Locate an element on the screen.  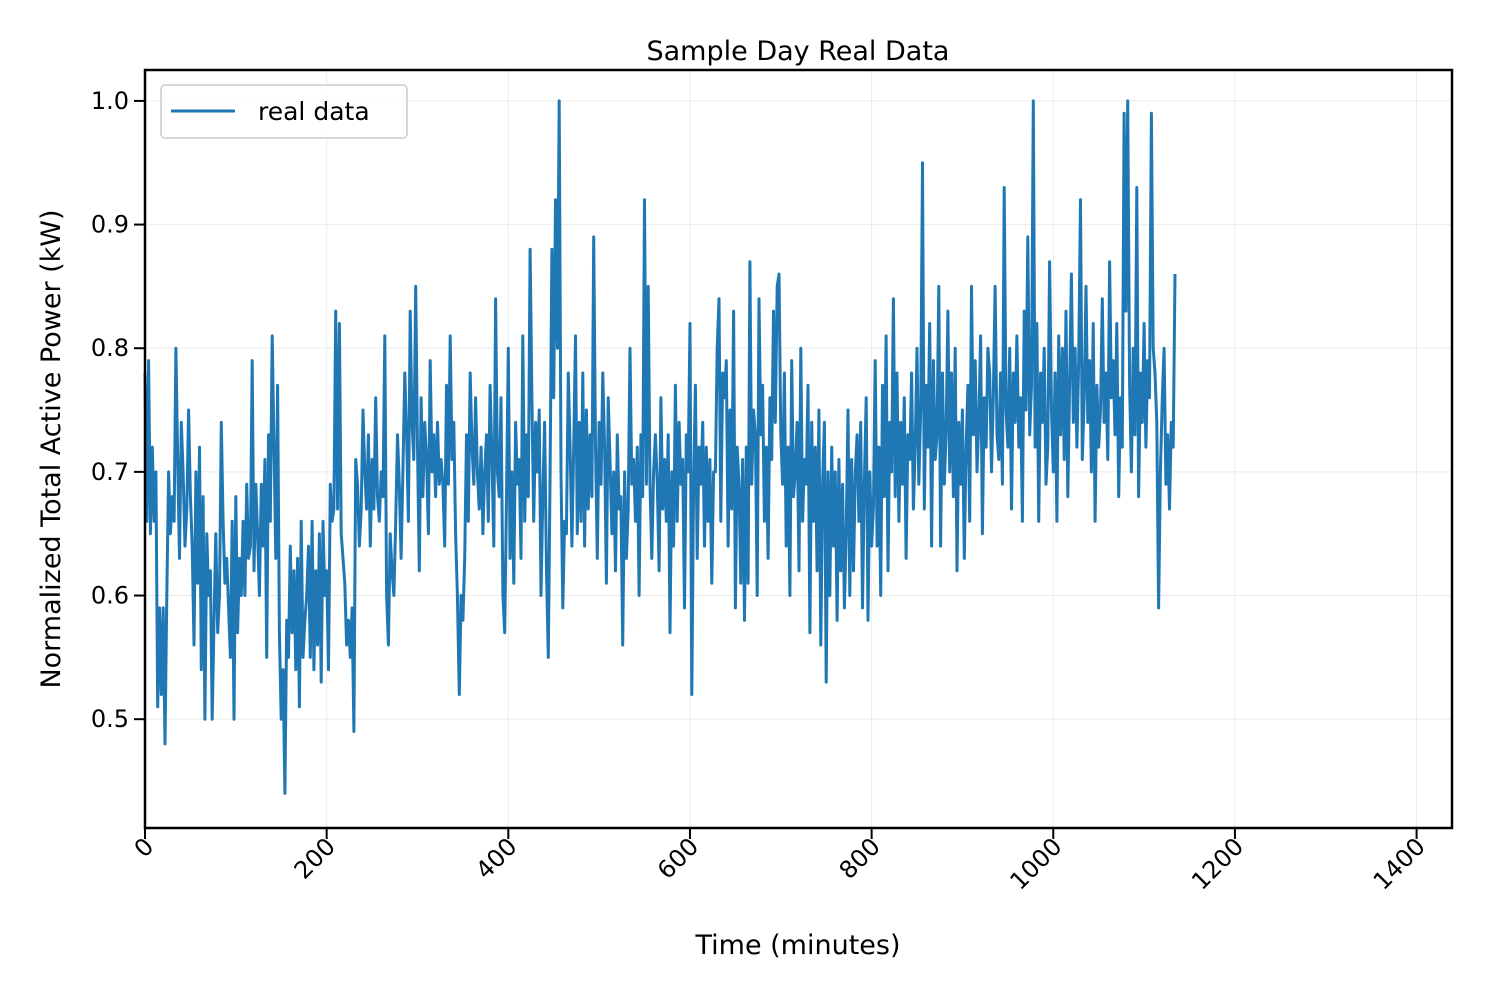
legend: real data is located at coordinates (284, 111).